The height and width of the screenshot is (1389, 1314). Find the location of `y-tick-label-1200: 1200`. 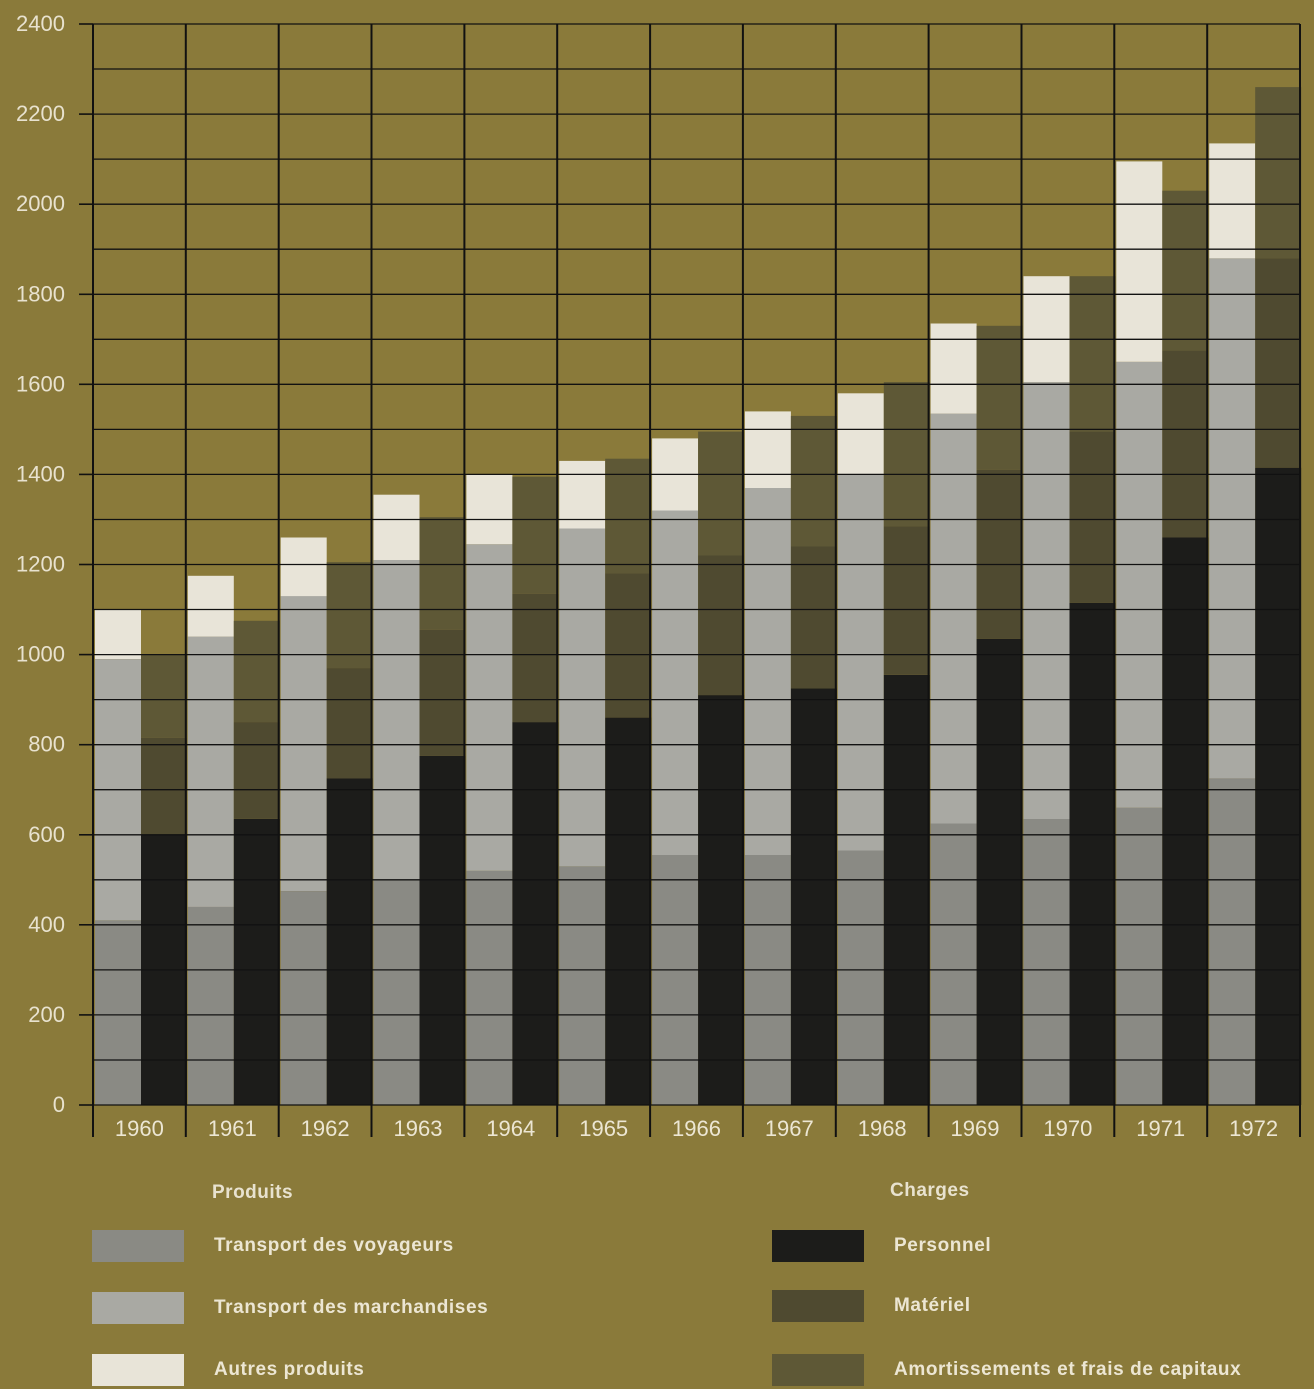

y-tick-label-1200: 1200 is located at coordinates (40, 564).